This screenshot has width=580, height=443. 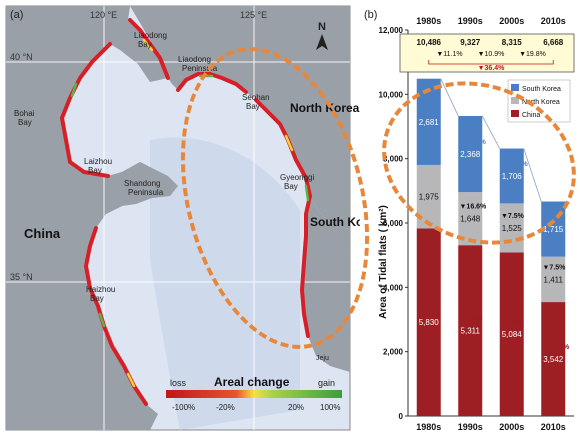 What do you see at coordinates (225, 407) in the screenshot?
I see `legend-tick-1: -20%` at bounding box center [225, 407].